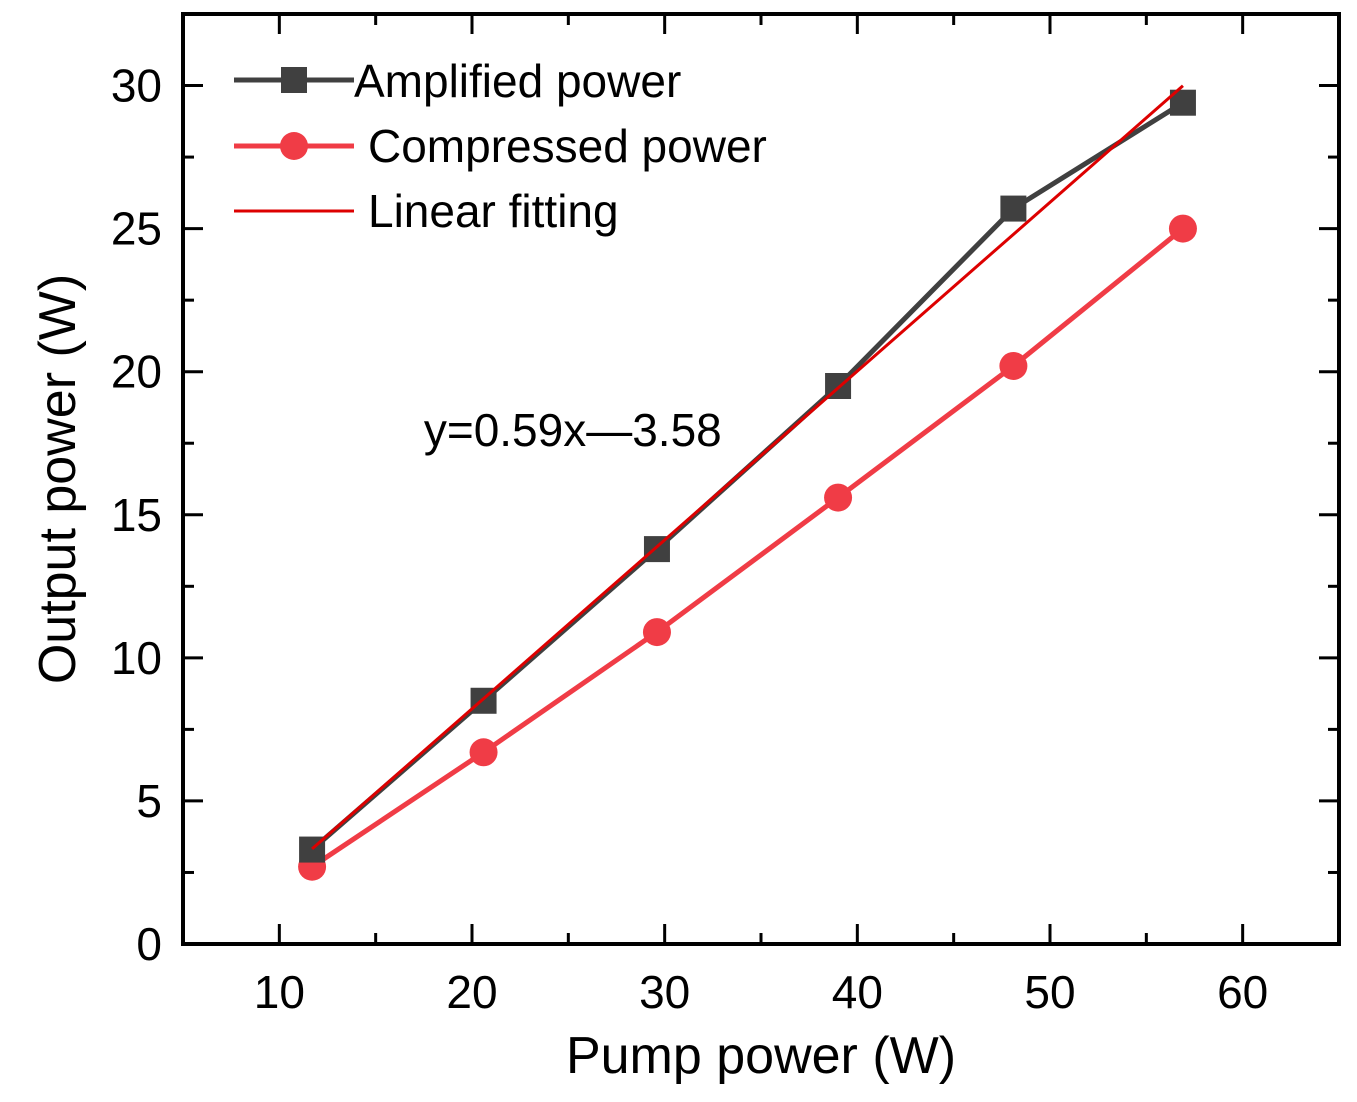  I want to click on legend-label-compressed: Compressed power, so click(567, 146).